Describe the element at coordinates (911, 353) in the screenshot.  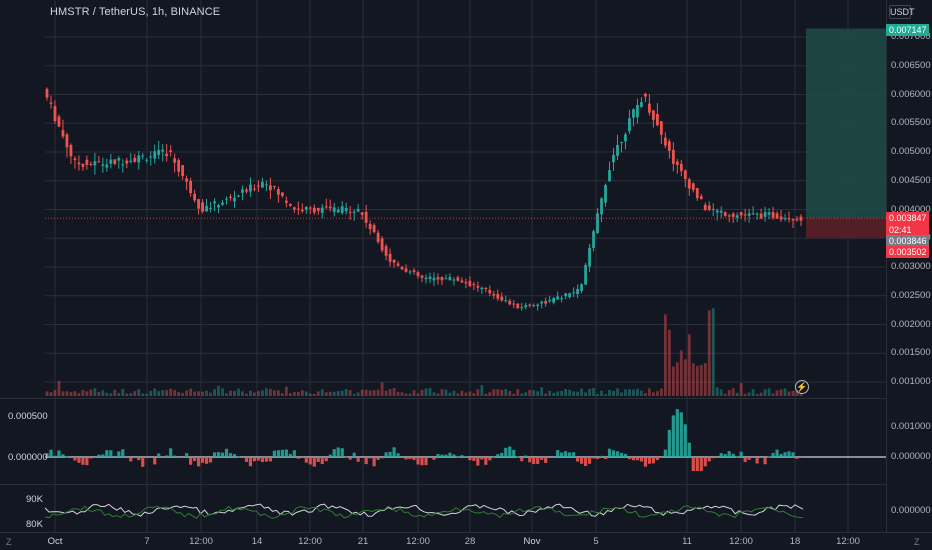
I see `price-tick-label: 0.001500` at that location.